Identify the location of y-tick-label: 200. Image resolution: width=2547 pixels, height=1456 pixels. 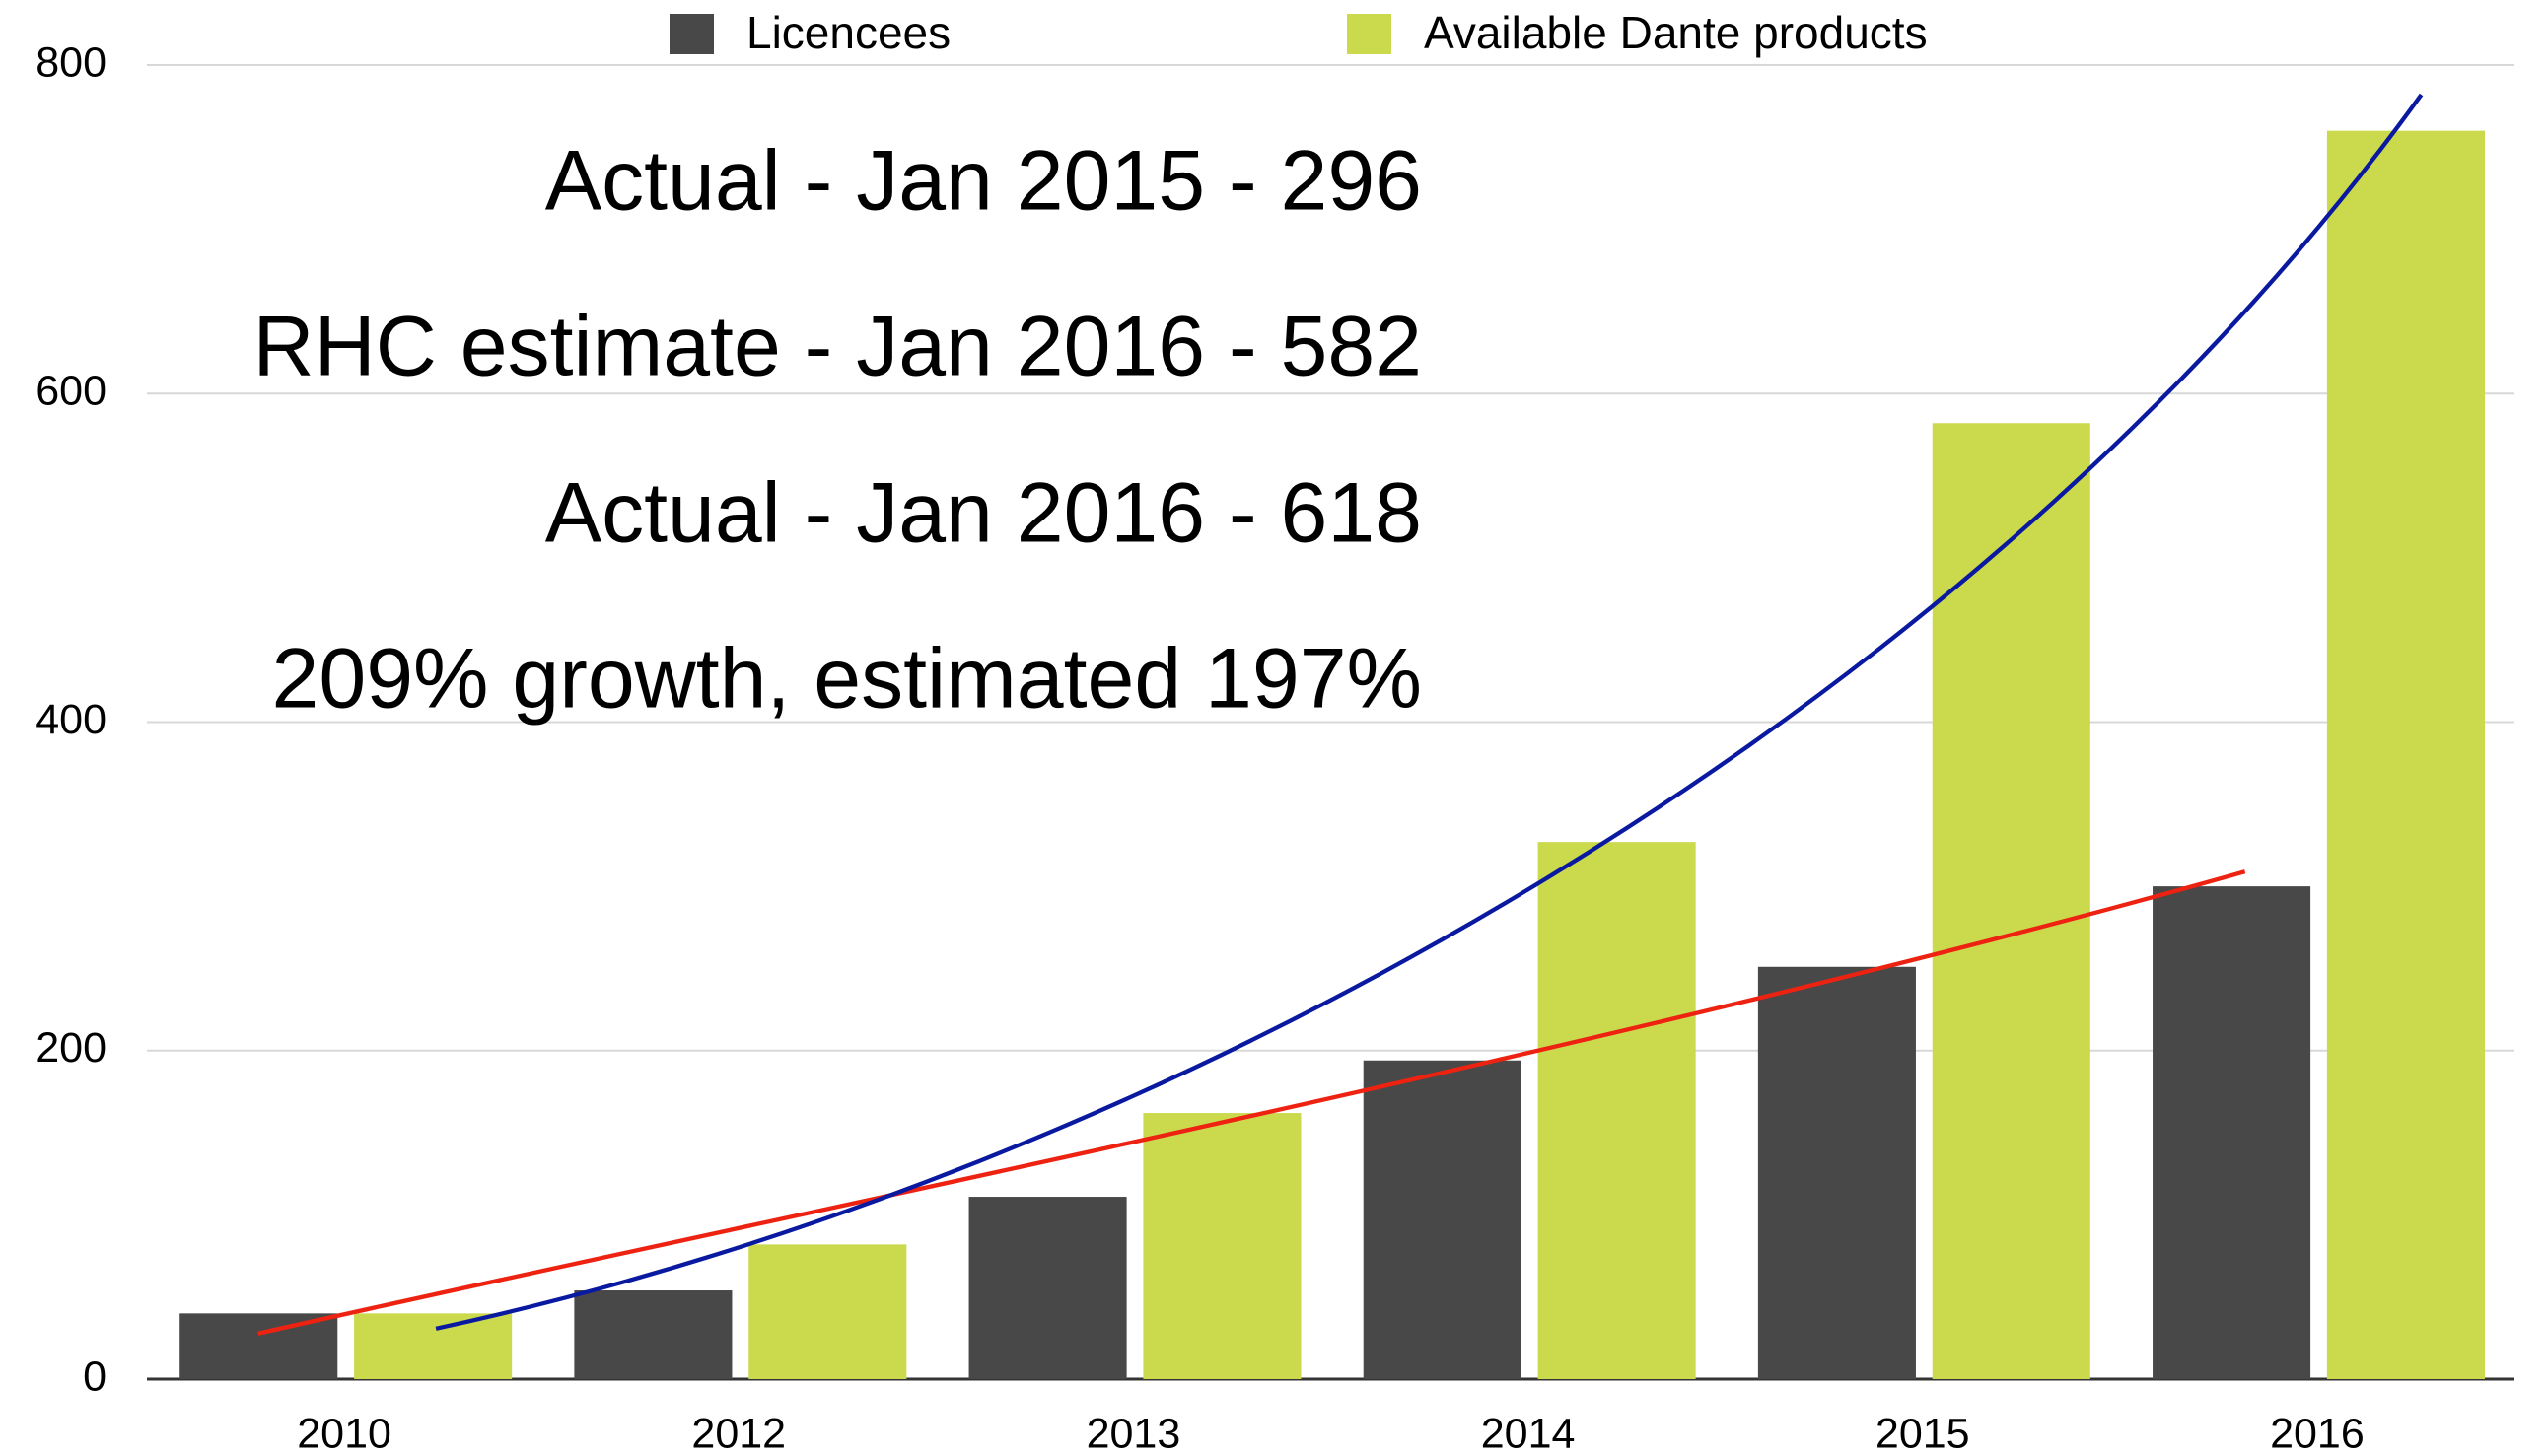
(71, 1048).